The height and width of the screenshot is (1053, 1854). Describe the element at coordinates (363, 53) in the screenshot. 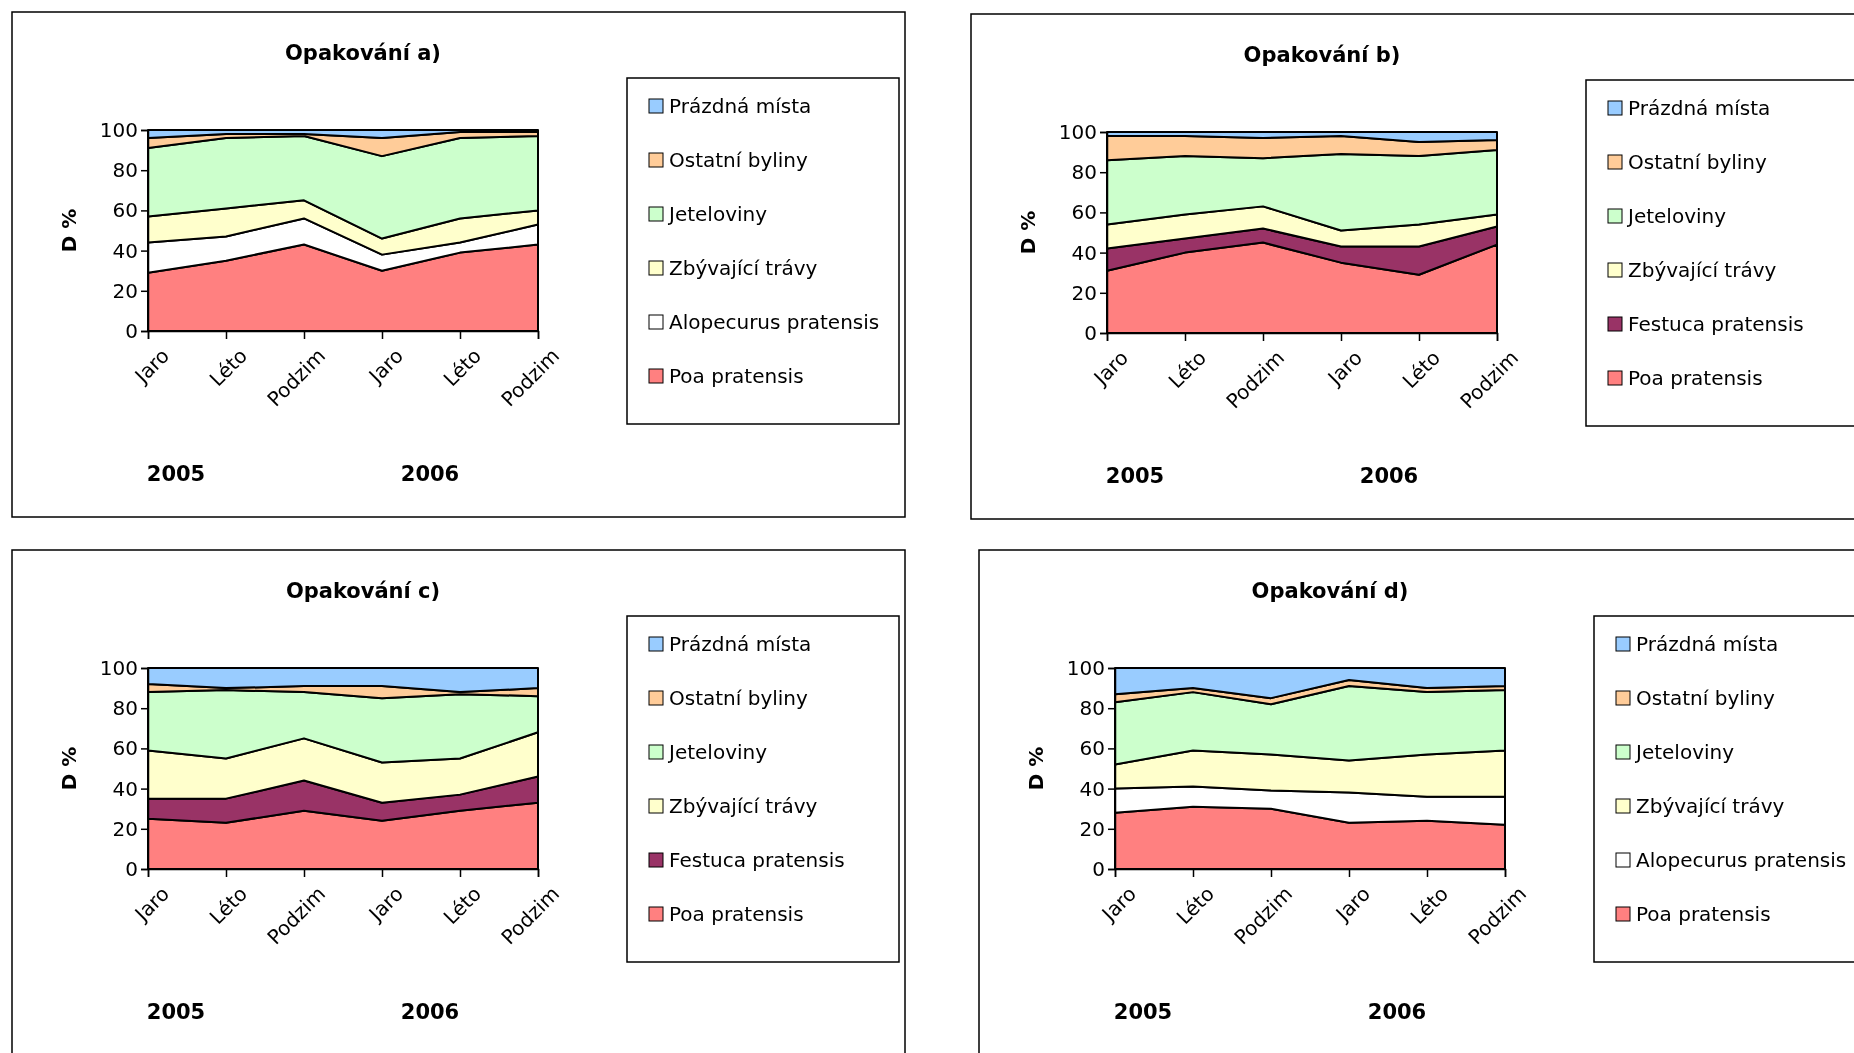

I see `chart-title: Opakování a)` at that location.